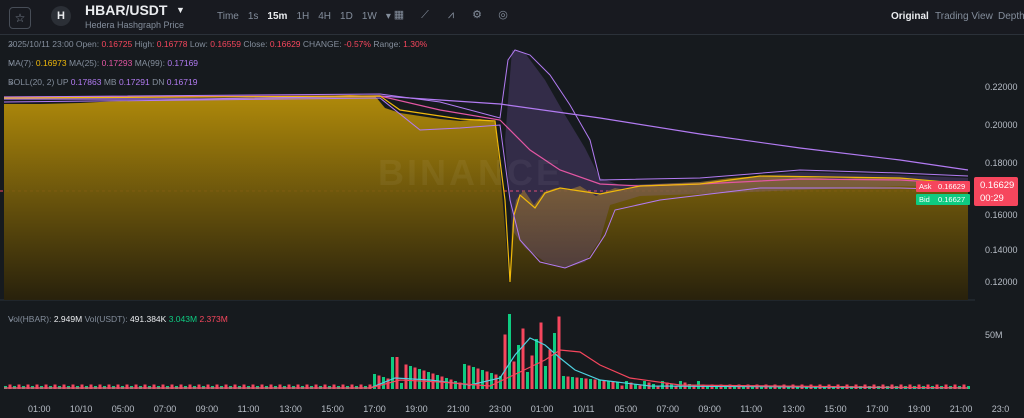 This screenshot has height=418, width=1024. What do you see at coordinates (30, 319) in the screenshot?
I see `vol-hbar-label: Vol(HBAR):` at bounding box center [30, 319].